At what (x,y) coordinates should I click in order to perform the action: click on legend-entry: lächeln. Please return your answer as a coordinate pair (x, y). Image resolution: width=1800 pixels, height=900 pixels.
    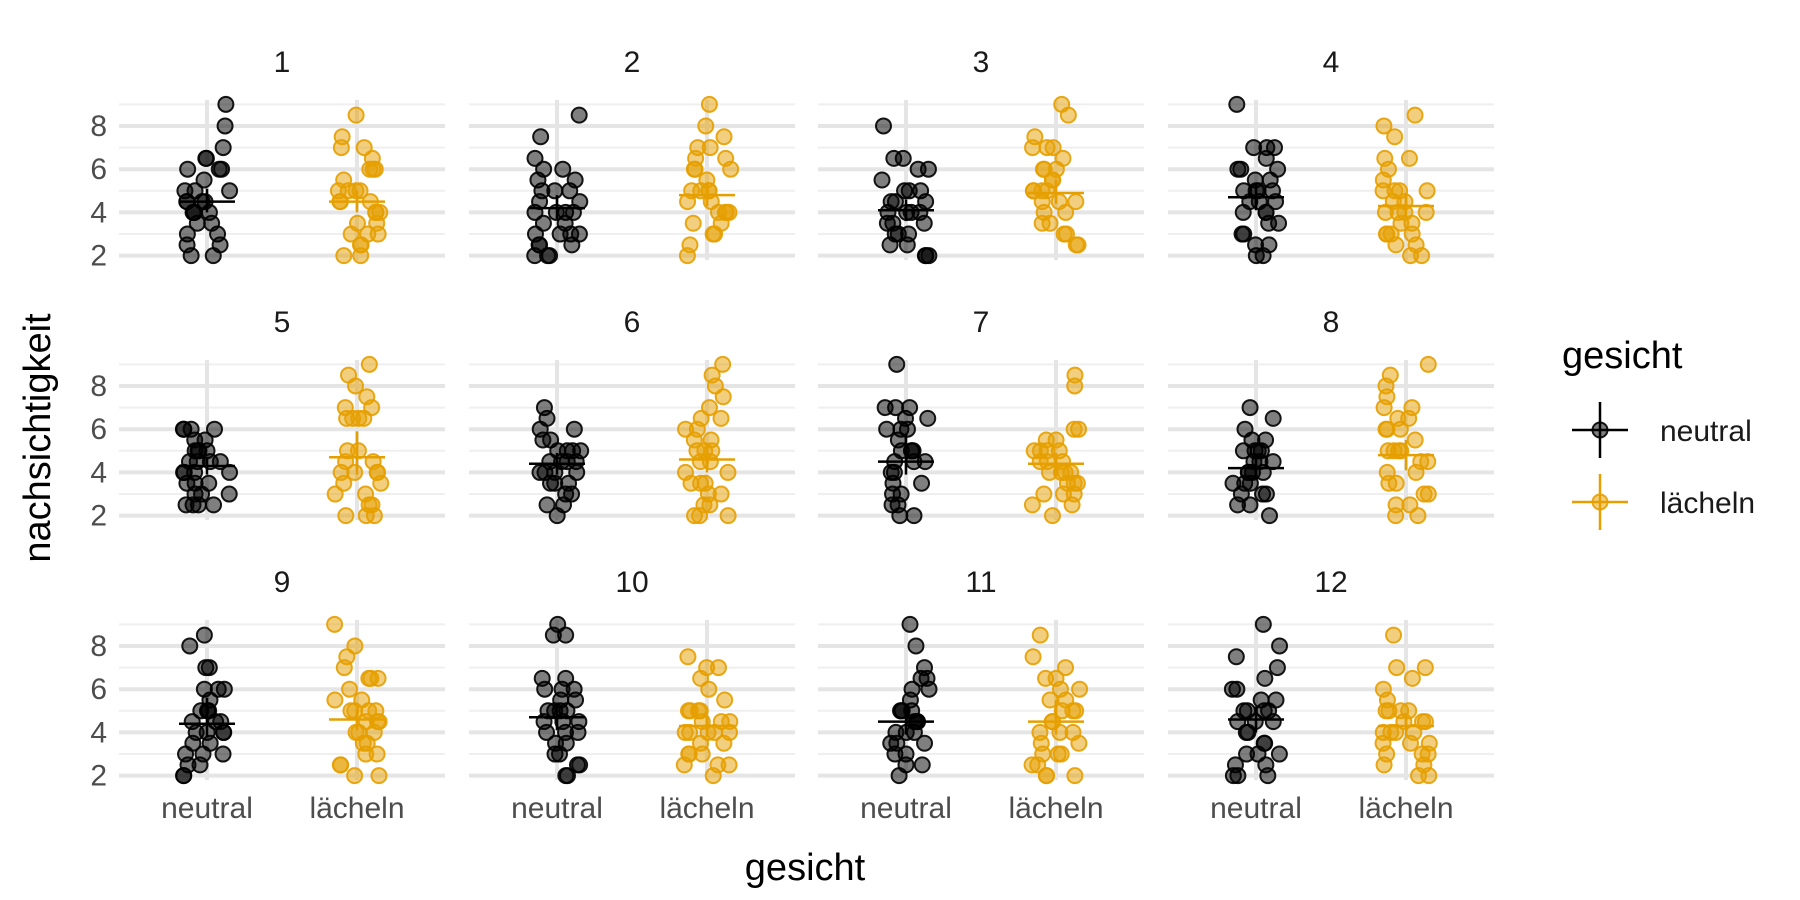
    Looking at the image, I should click on (1663, 502).